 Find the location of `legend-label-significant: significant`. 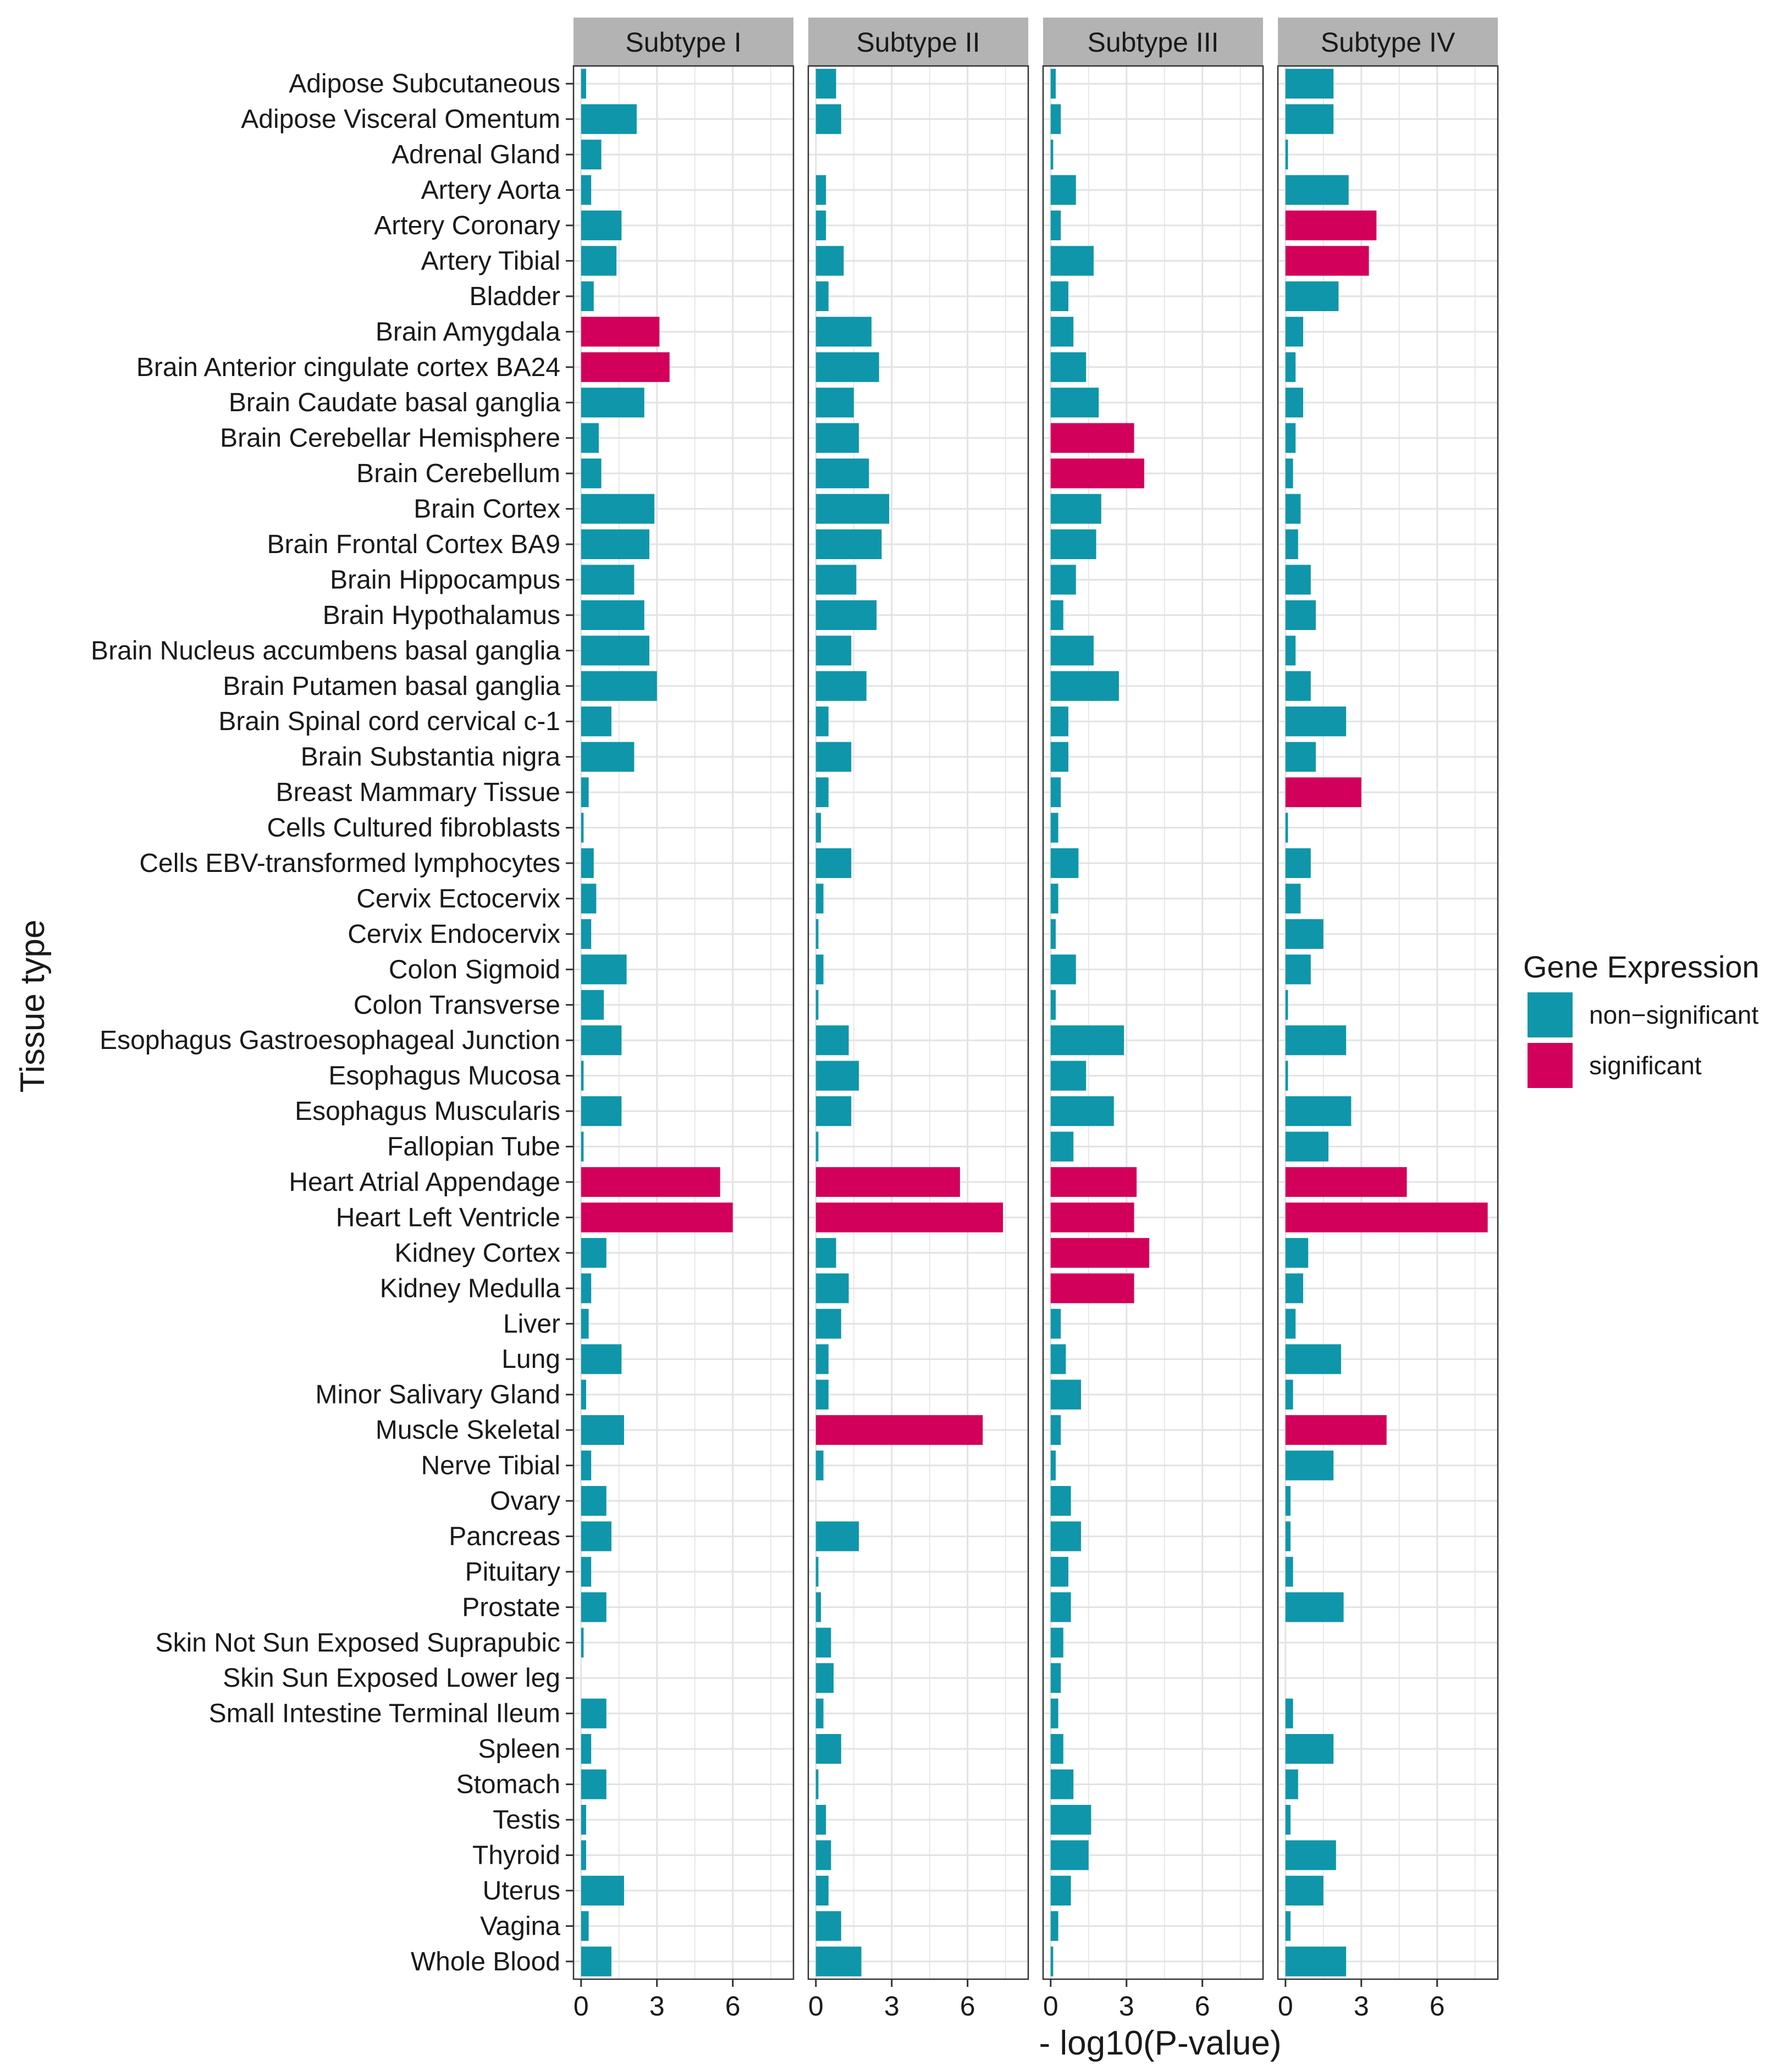

legend-label-significant: significant is located at coordinates (1645, 1065).